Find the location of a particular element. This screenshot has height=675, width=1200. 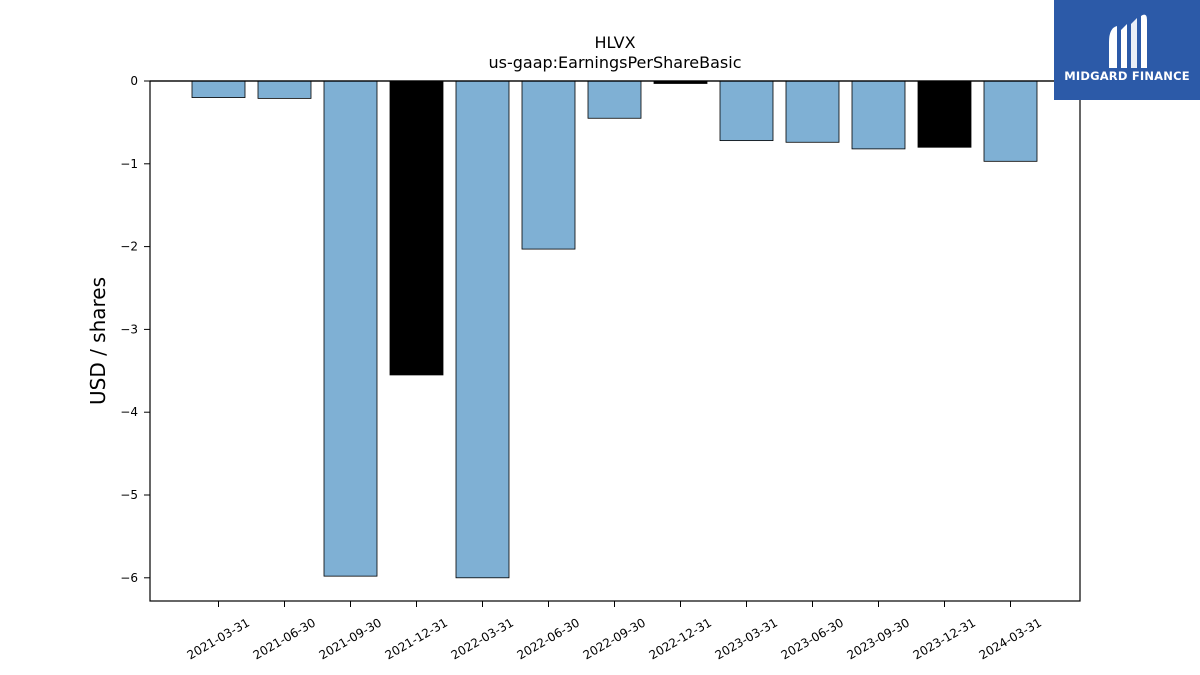

x-tick-label: 2021-03-31 is located at coordinates (218, 638).